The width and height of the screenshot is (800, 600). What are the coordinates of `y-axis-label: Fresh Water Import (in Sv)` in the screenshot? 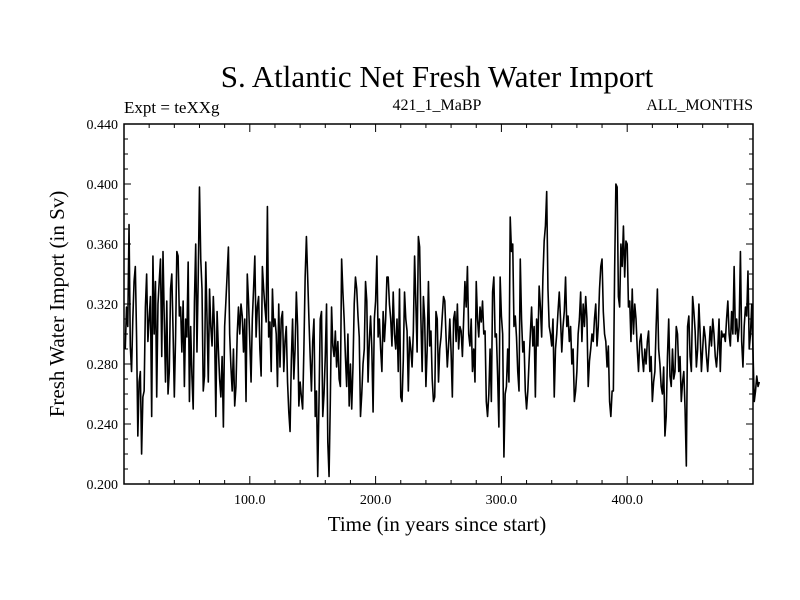 It's located at (57, 304).